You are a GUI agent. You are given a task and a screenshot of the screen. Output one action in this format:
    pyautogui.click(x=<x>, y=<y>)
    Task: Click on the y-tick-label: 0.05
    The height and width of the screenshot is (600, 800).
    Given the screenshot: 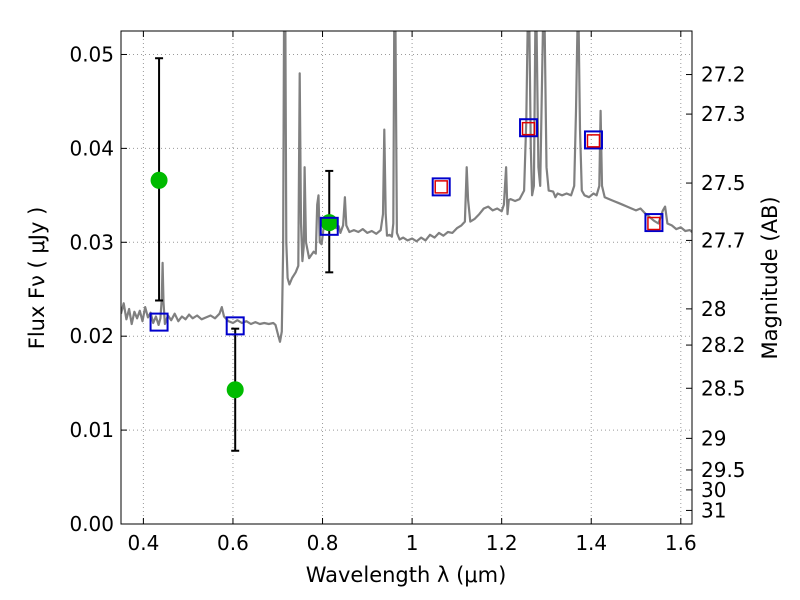 What is the action you would take?
    pyautogui.click(x=91, y=54)
    